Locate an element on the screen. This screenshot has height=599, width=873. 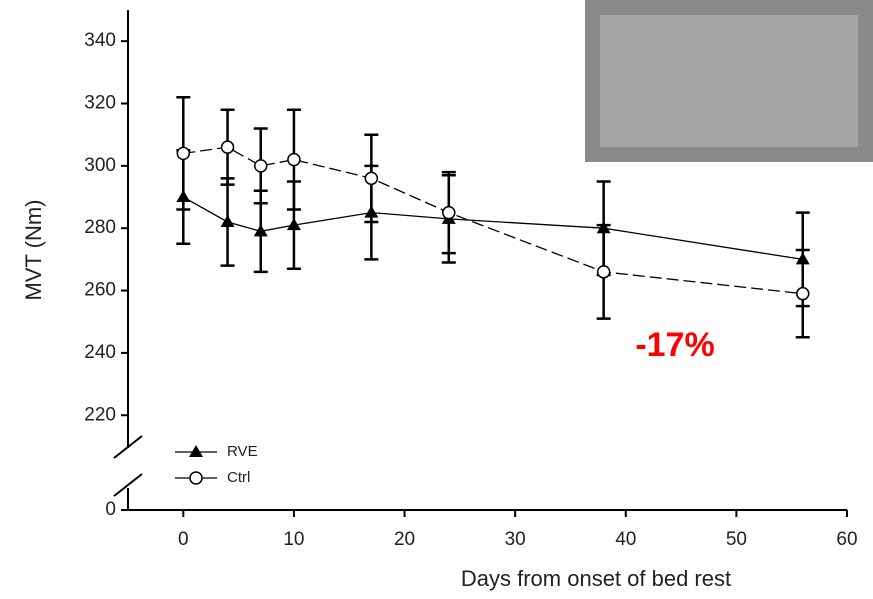
y-tick-label: 280 is located at coordinates (100, 227).